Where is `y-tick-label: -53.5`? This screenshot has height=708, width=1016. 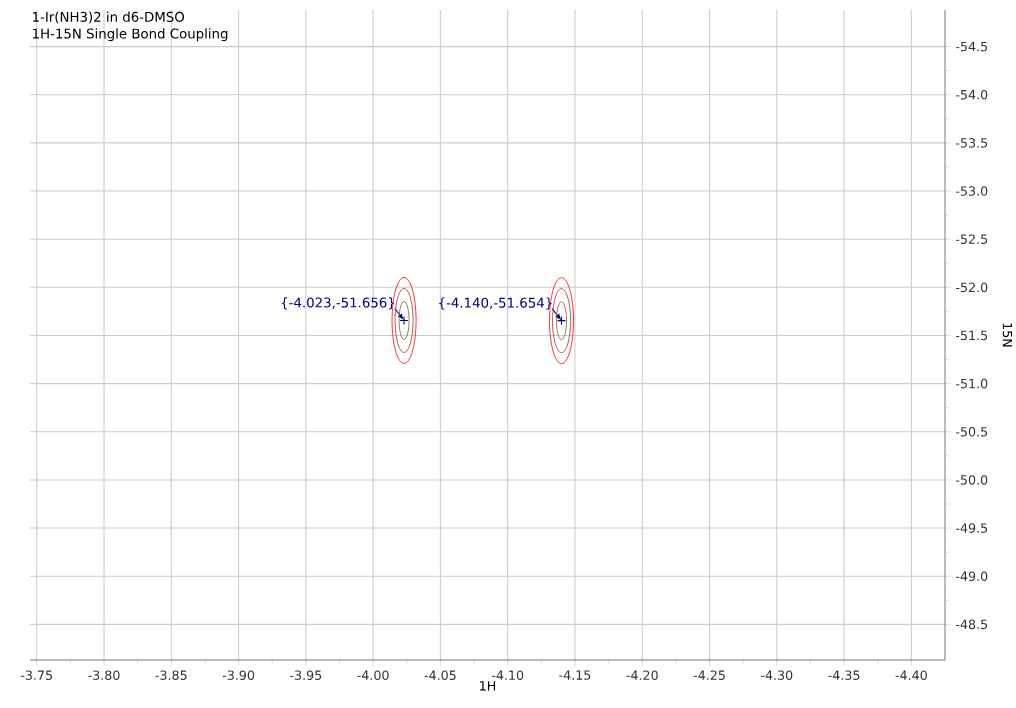
y-tick-label: -53.5 is located at coordinates (972, 143).